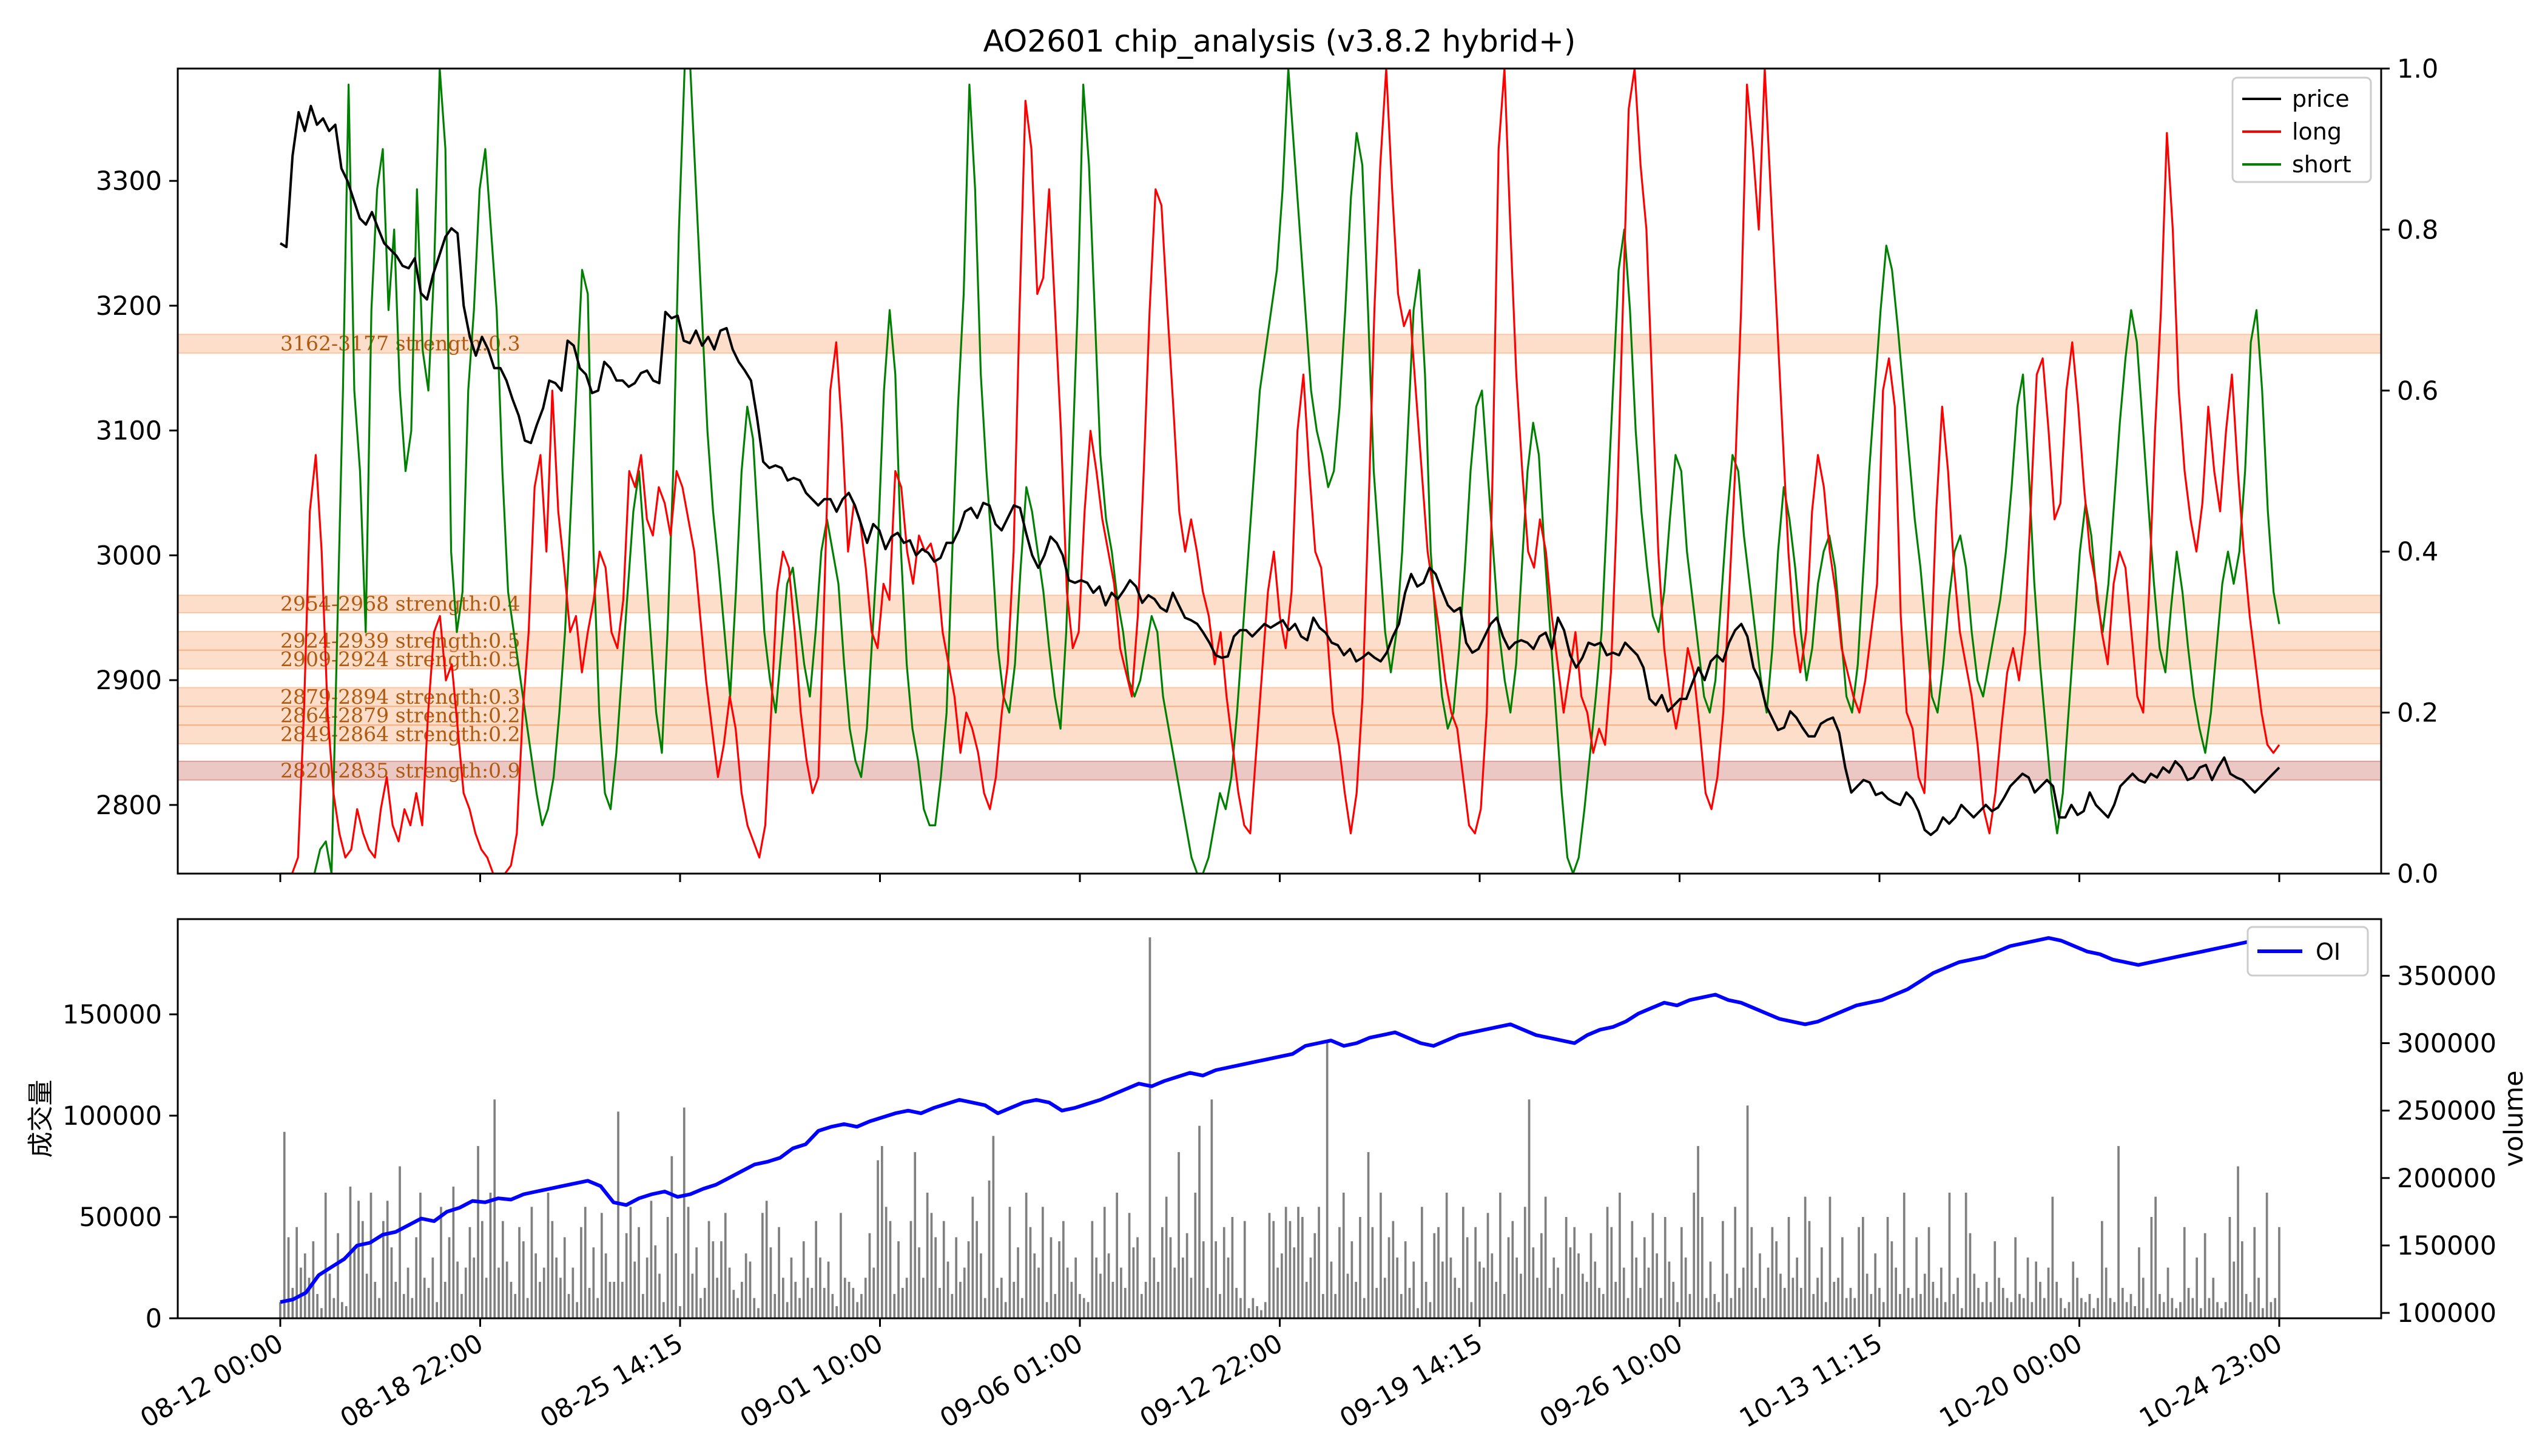 This screenshot has width=2548, height=1456. What do you see at coordinates (2446, 1044) in the screenshot?
I see `right-y-tick-label: 300000` at bounding box center [2446, 1044].